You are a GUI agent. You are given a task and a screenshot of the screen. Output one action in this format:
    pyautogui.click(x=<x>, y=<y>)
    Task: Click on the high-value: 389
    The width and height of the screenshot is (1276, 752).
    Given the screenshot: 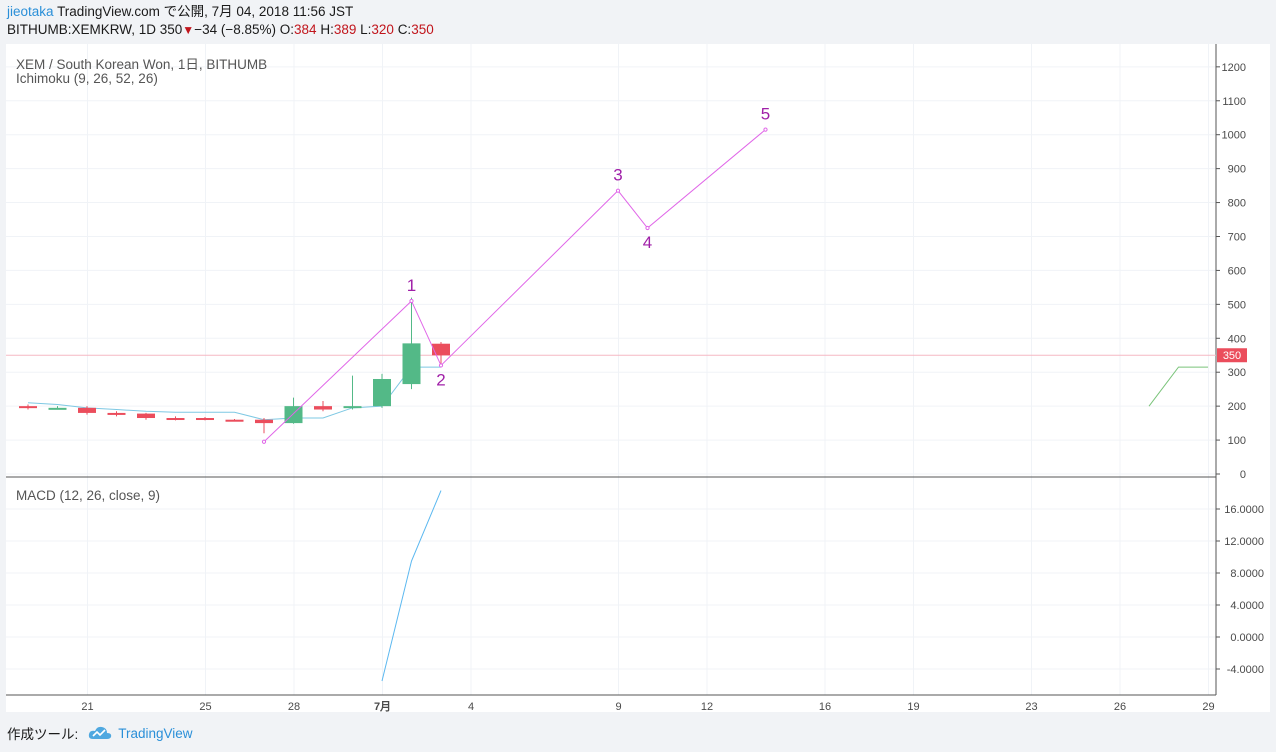 What is the action you would take?
    pyautogui.click(x=345, y=29)
    